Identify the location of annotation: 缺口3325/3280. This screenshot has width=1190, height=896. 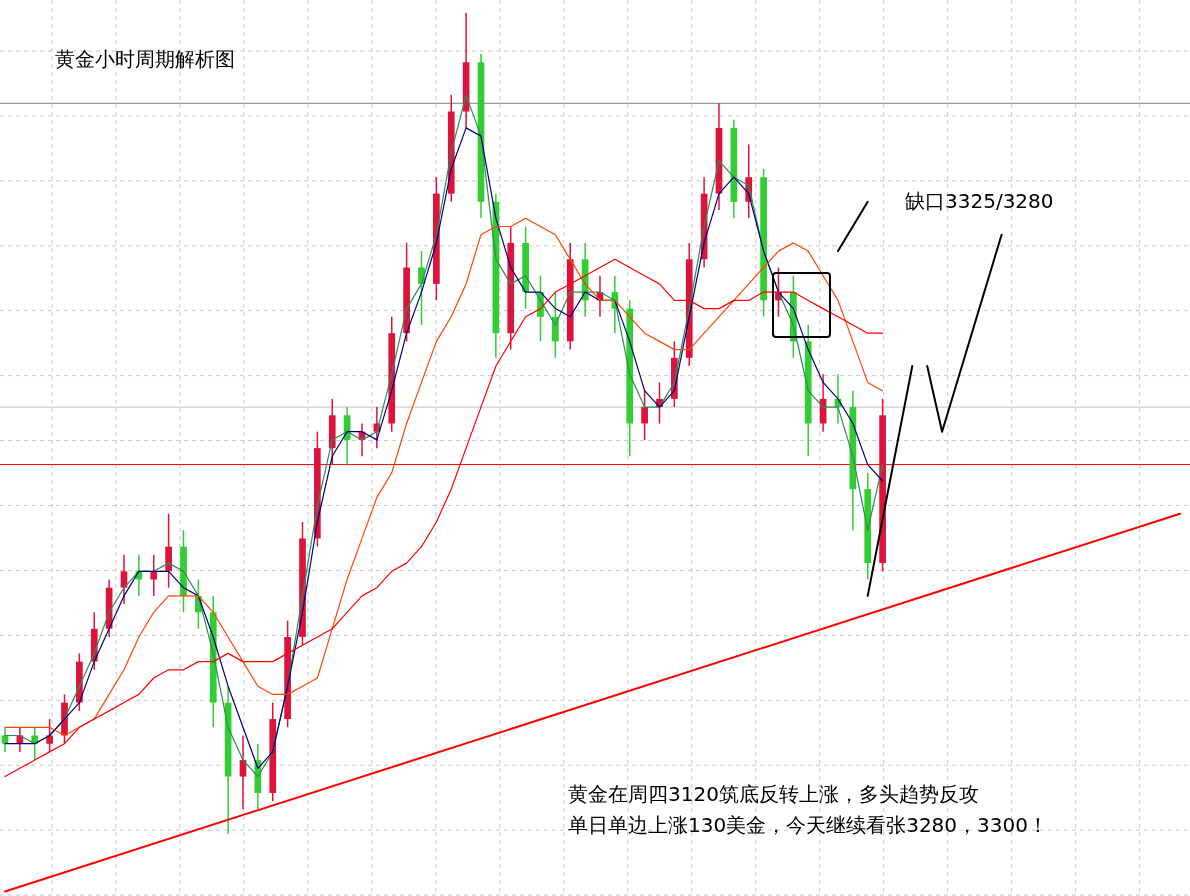
(979, 201).